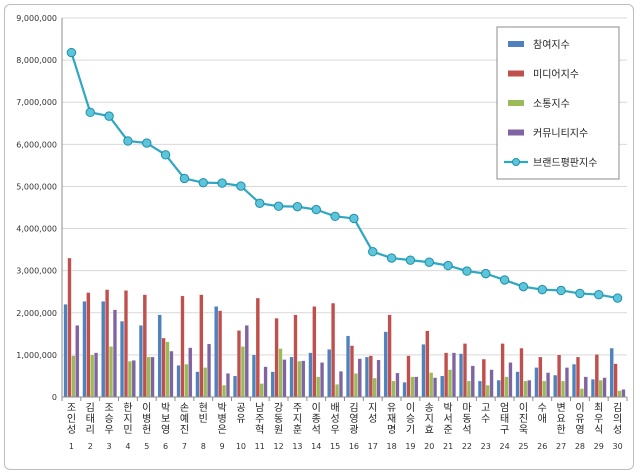 The width and height of the screenshot is (640, 476). I want to click on y-tick-label: 6,000,000, so click(36, 144).